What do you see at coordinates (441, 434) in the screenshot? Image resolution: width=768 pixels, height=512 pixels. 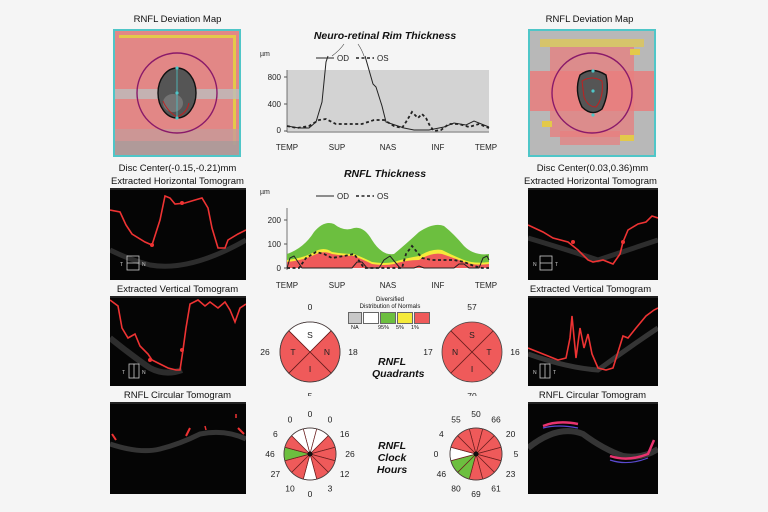 I see `os-clock-value: 4` at bounding box center [441, 434].